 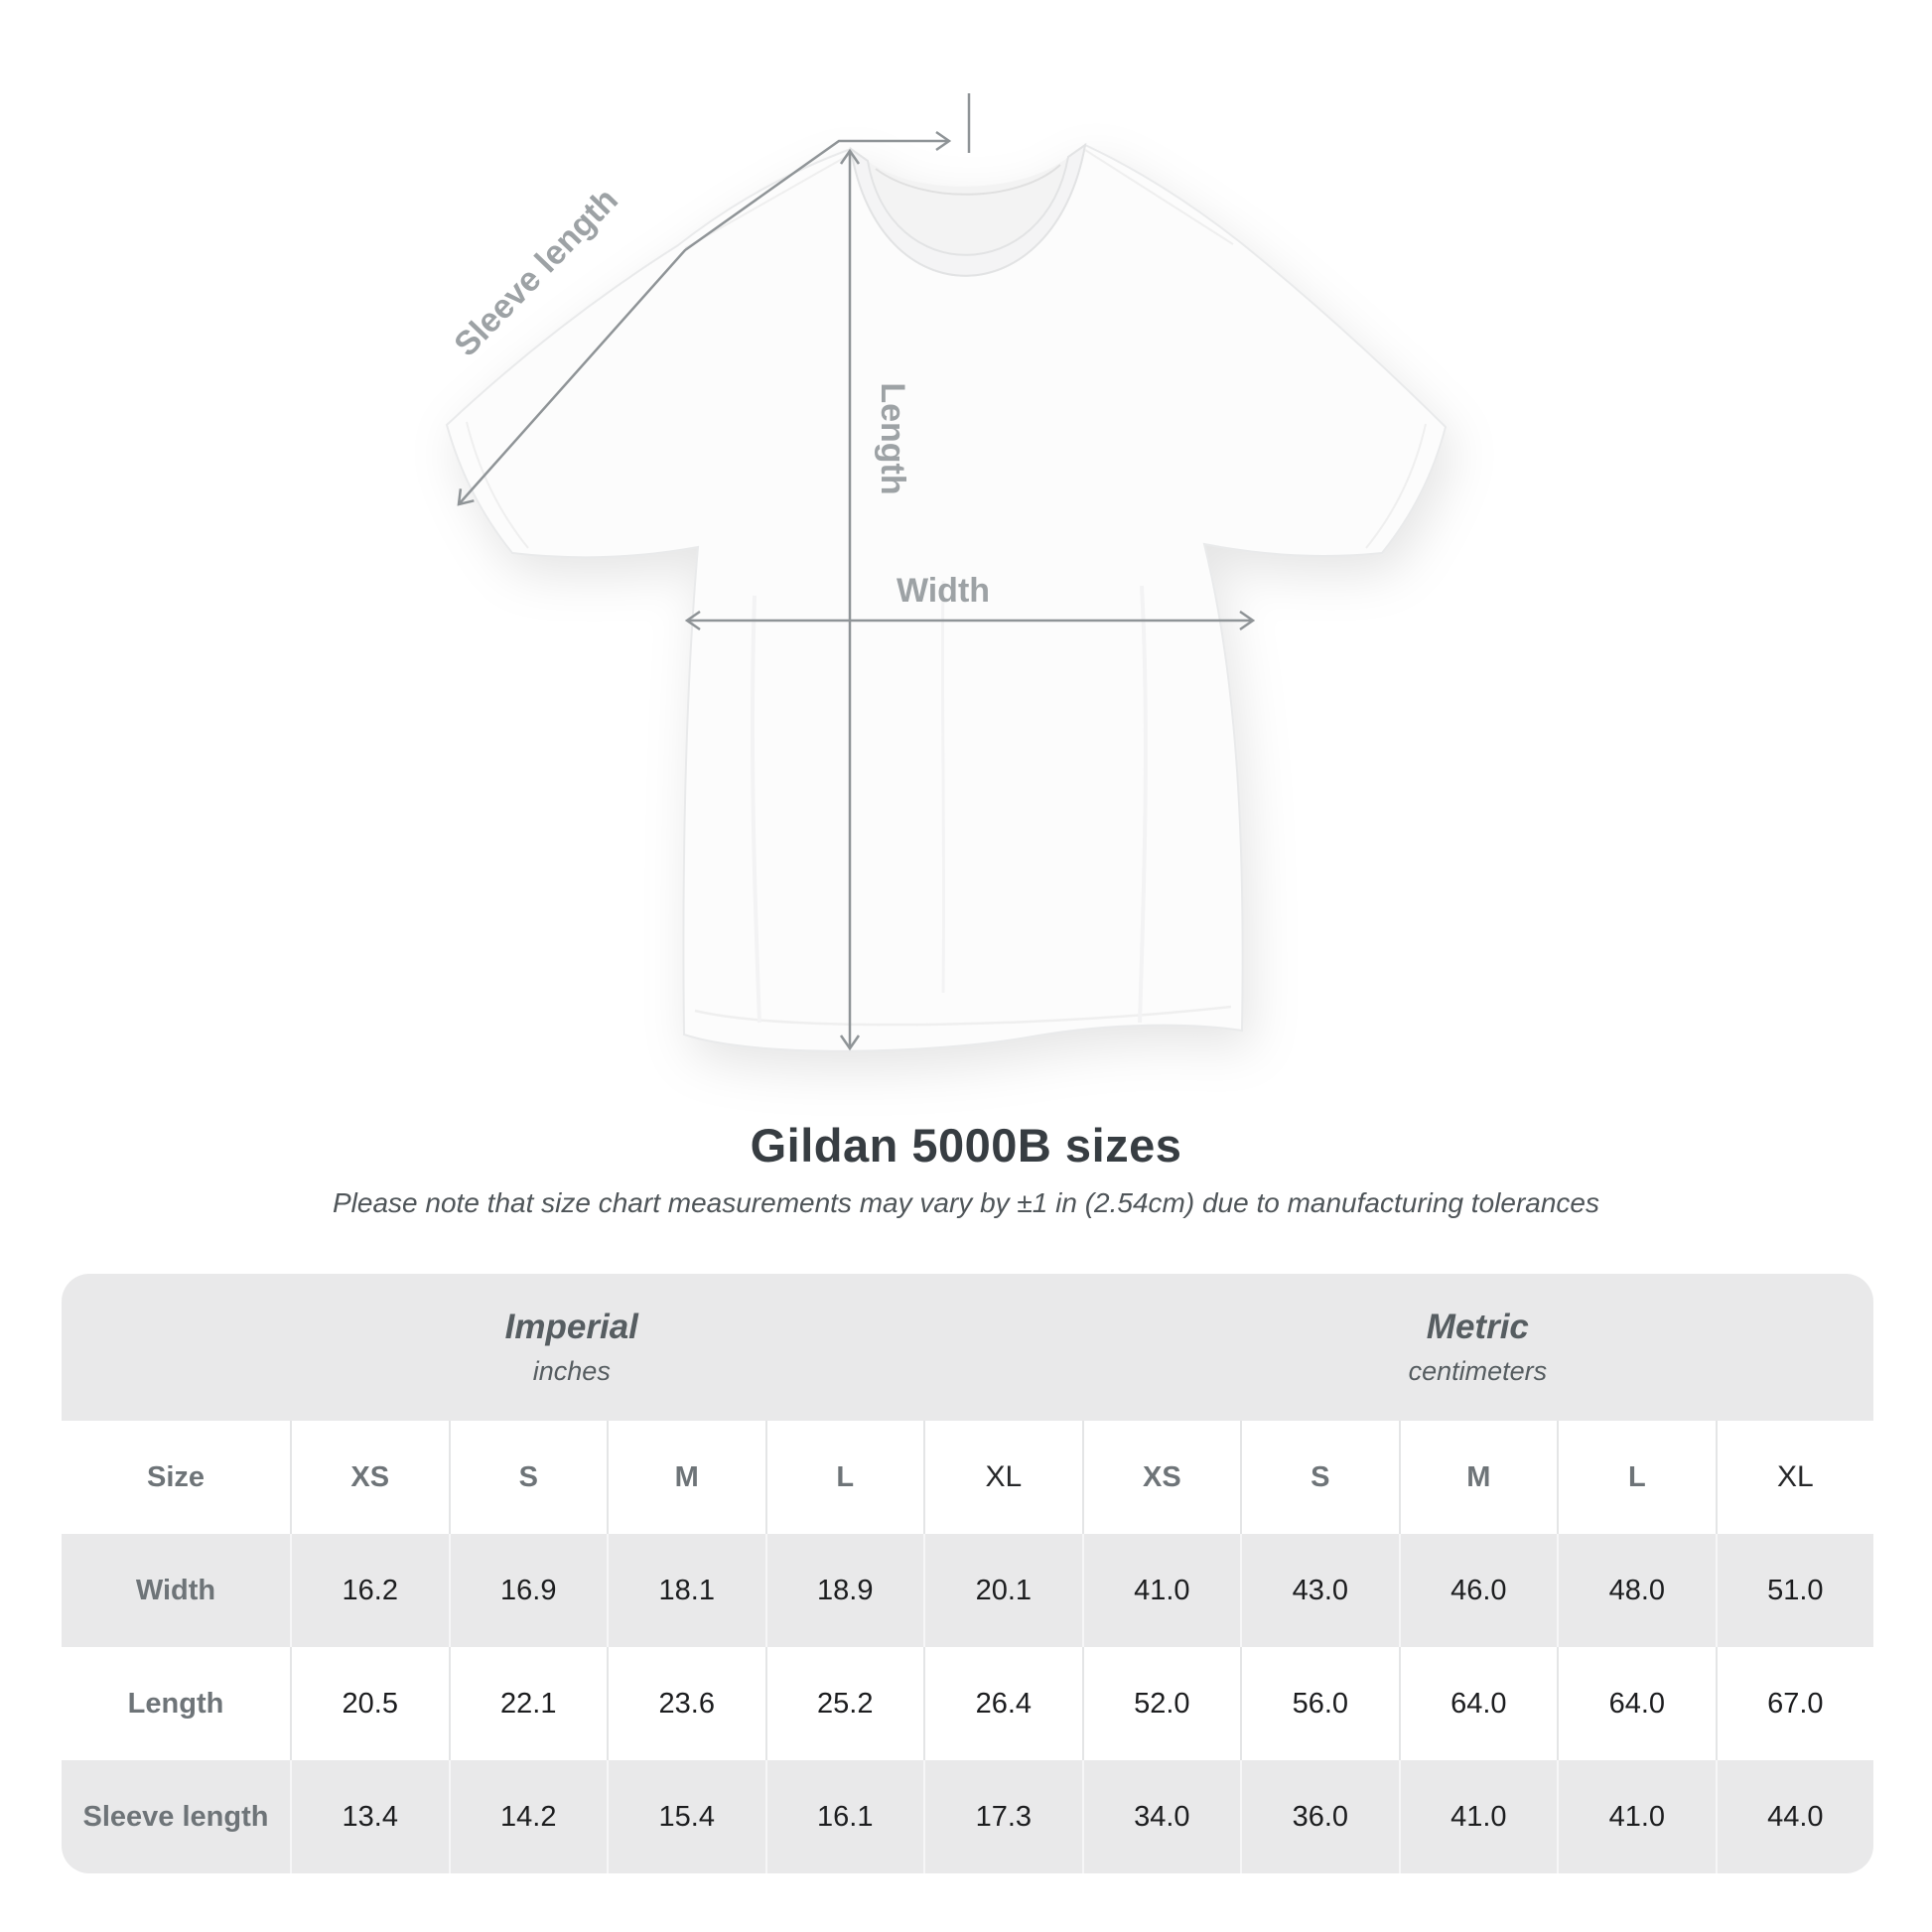 What do you see at coordinates (572, 1371) in the screenshot?
I see `imperial-unit: inches` at bounding box center [572, 1371].